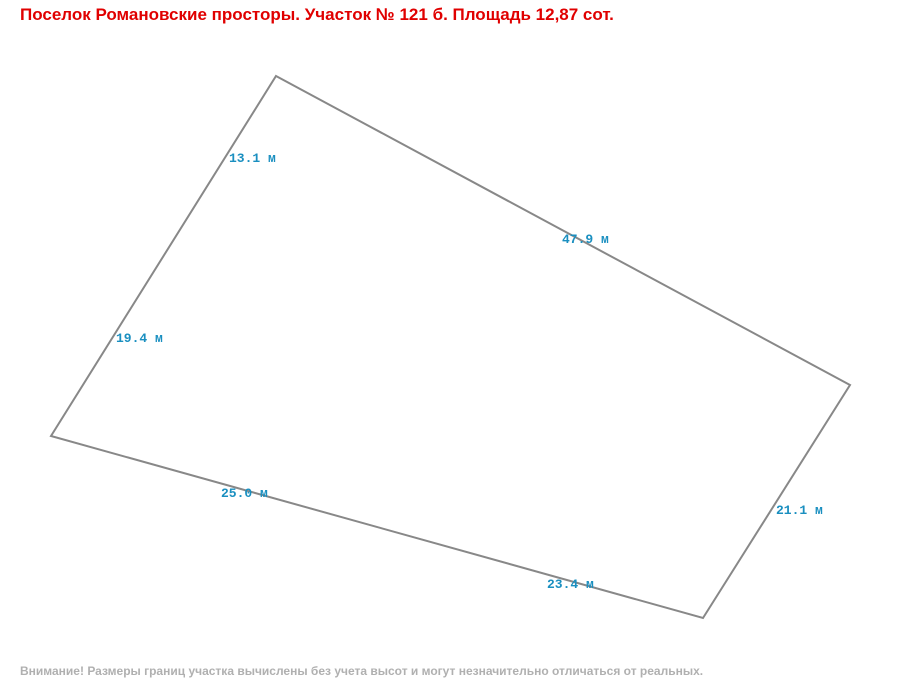 This screenshot has height=695, width=900. I want to click on edge-label: 47.9 м, so click(585, 239).